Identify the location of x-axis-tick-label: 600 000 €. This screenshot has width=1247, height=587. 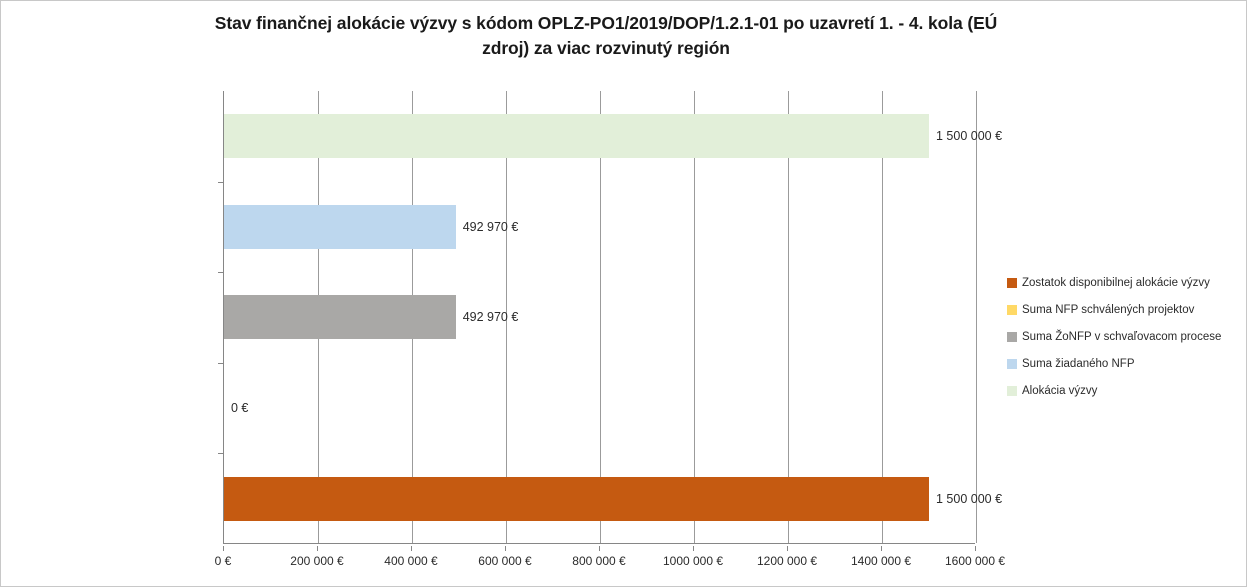
(505, 561).